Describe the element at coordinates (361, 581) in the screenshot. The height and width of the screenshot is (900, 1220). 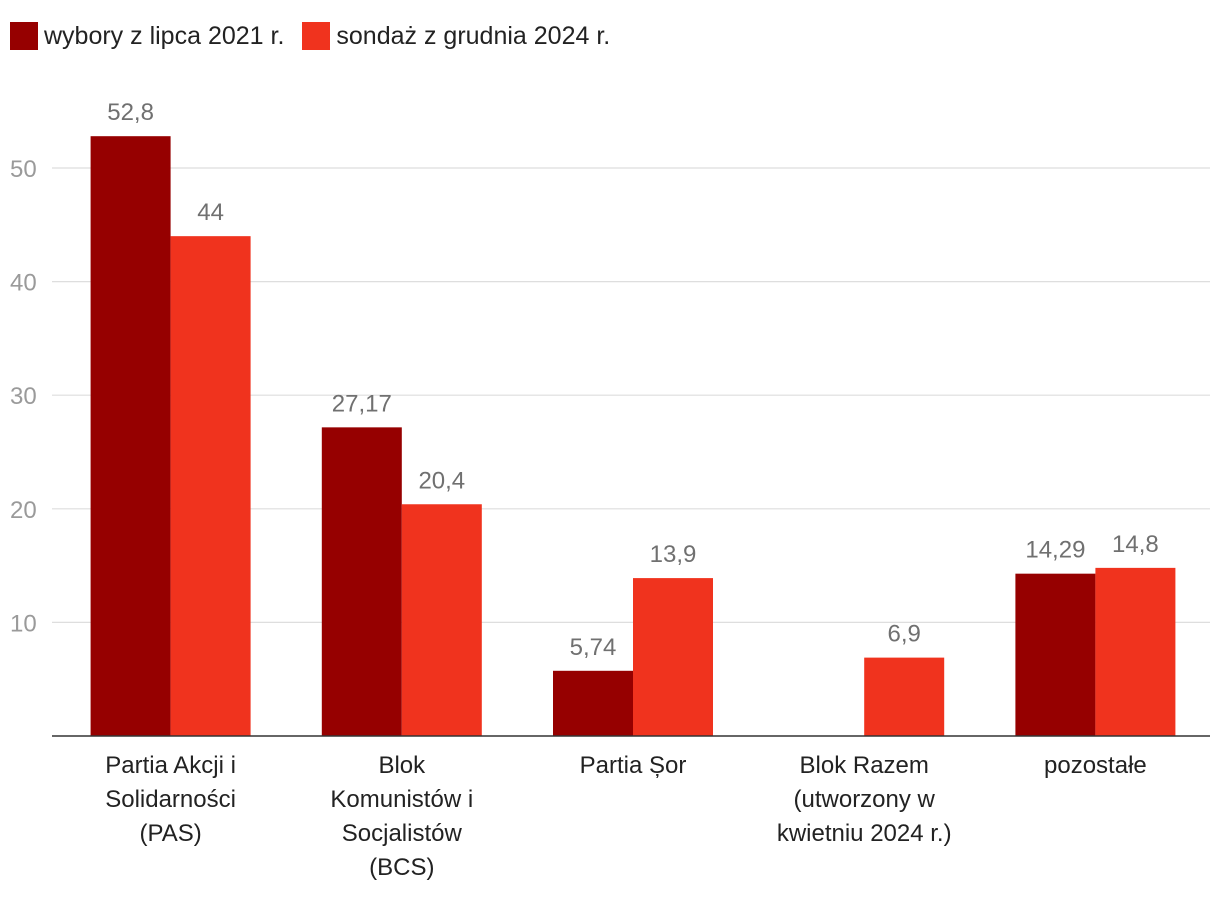
I see `bar-series1-cat2` at that location.